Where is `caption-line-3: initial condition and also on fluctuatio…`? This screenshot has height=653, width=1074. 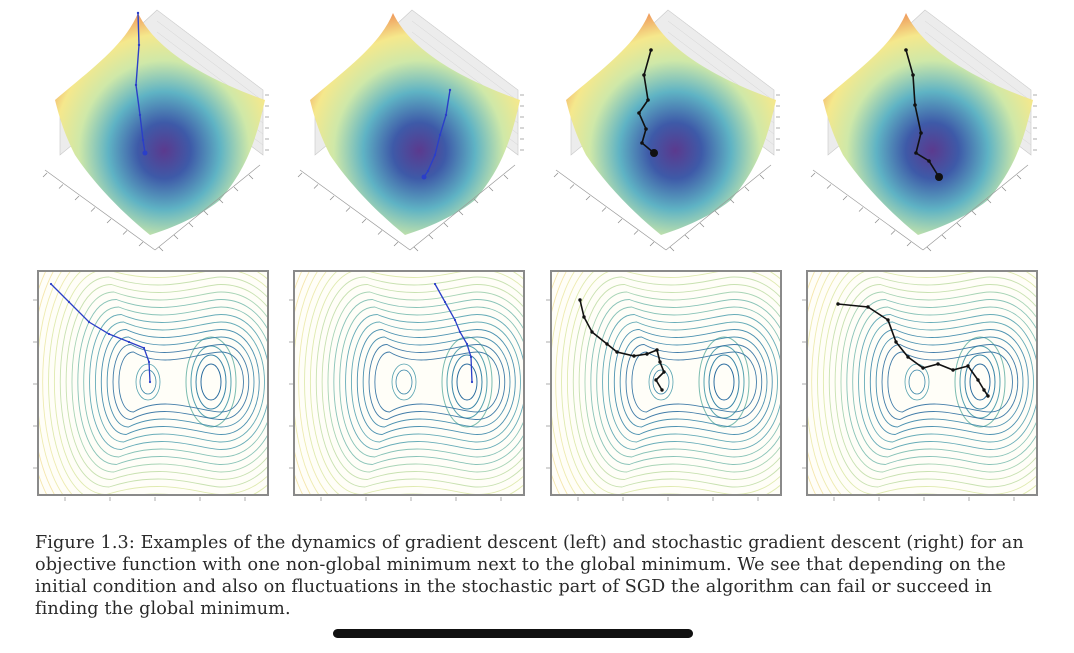
caption-line-3: initial condition and also on fluctuatio… is located at coordinates (514, 587).